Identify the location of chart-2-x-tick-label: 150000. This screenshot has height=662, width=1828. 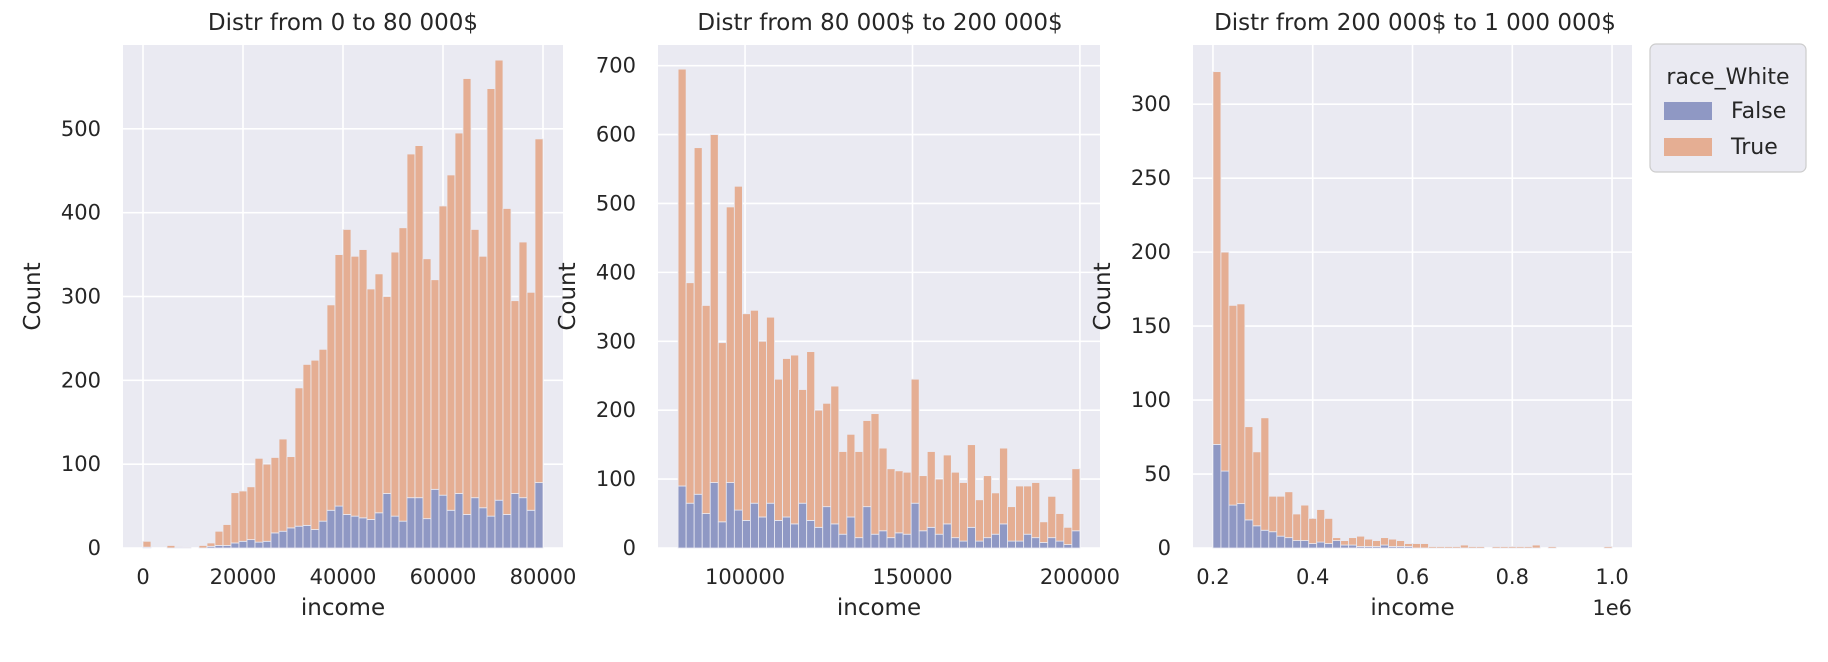
(912, 577).